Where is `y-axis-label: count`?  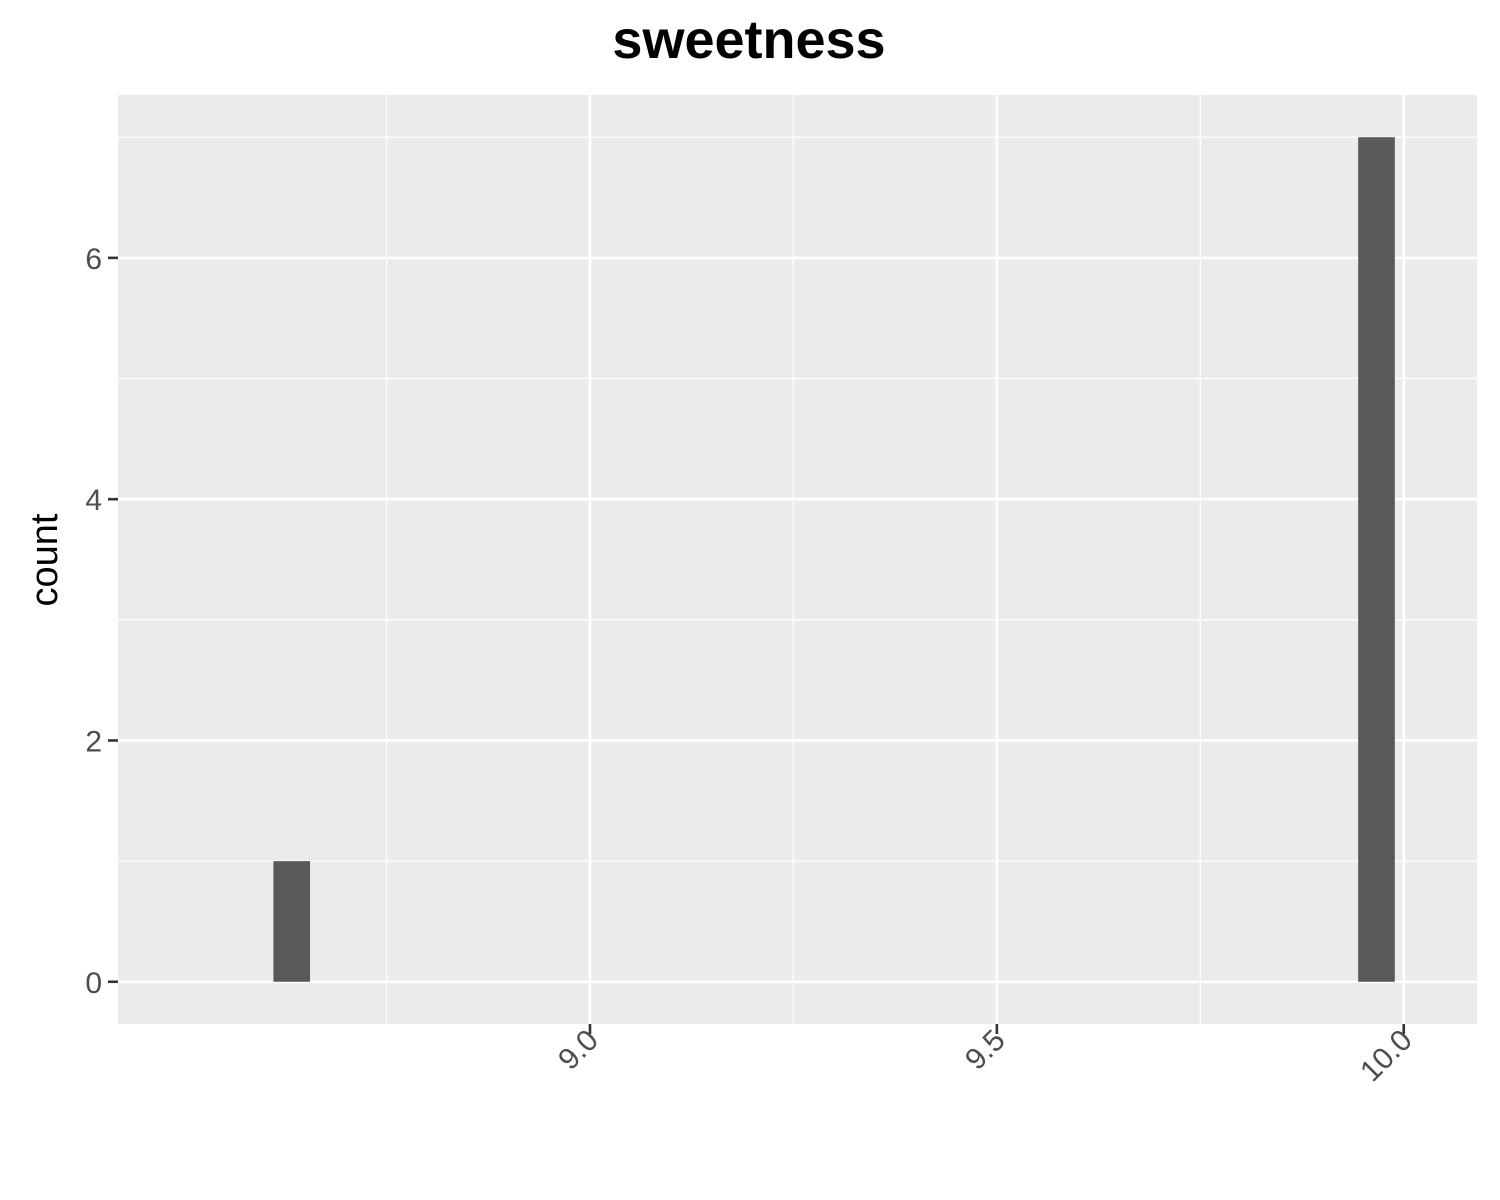 y-axis-label: count is located at coordinates (45, 559).